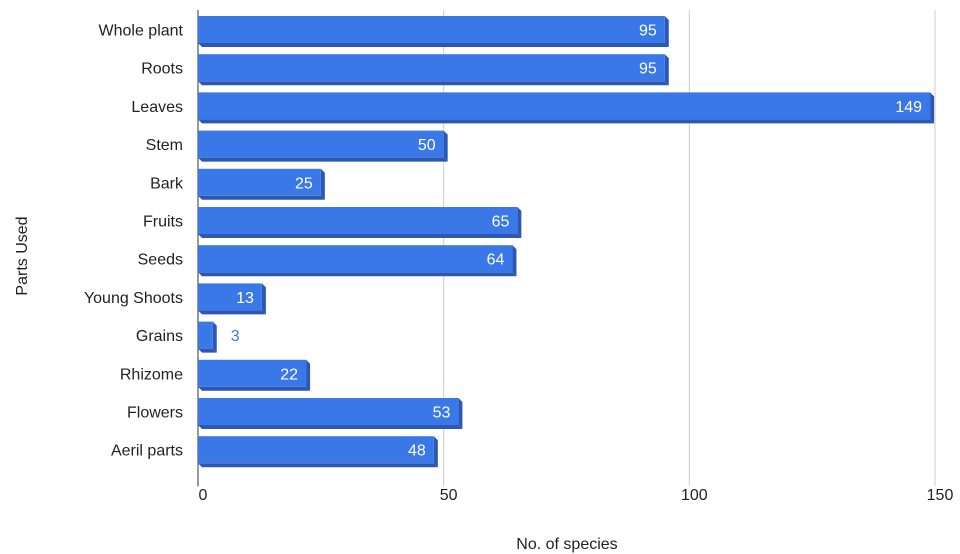 The image size is (960, 554). What do you see at coordinates (162, 69) in the screenshot?
I see `category-label: Roots` at bounding box center [162, 69].